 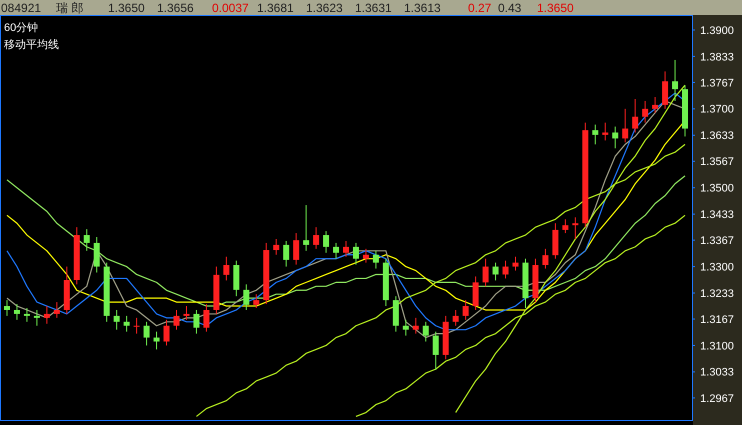 What do you see at coordinates (717, 398) in the screenshot?
I see `y-tick-label: 1.2967` at bounding box center [717, 398].